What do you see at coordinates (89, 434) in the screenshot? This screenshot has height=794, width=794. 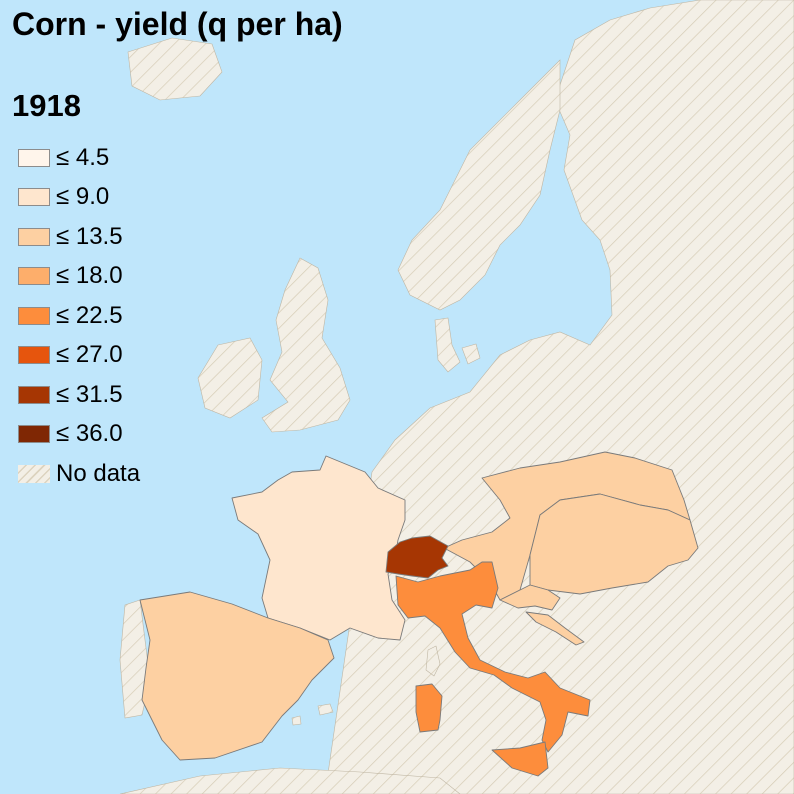 I see `legend-label: ≤ 36.0` at bounding box center [89, 434].